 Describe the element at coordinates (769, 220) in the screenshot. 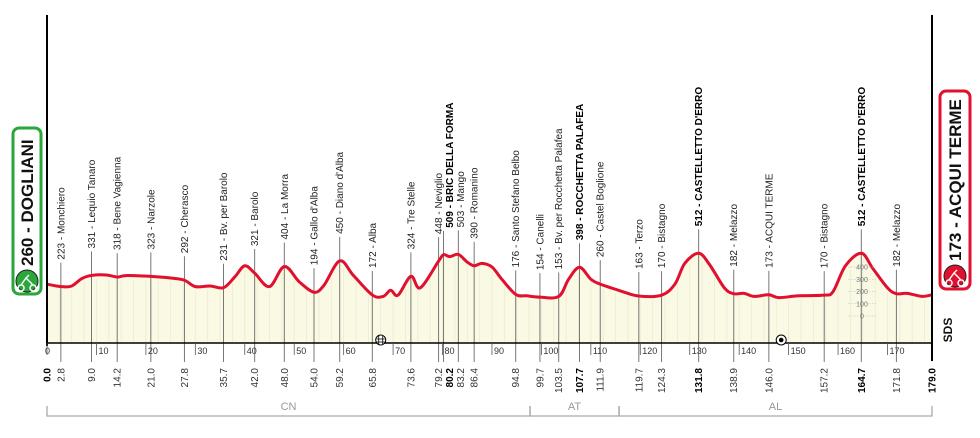

I see `waypoint-label: 173 - ACQUI TERME` at that location.